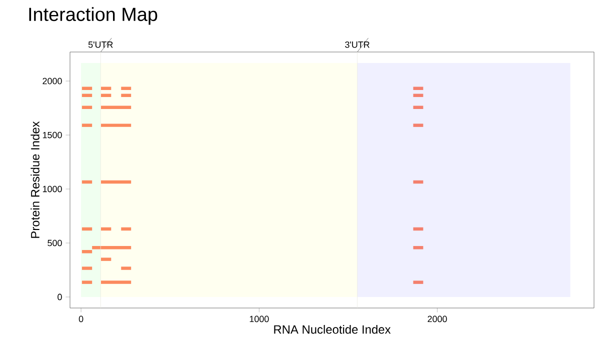 The height and width of the screenshot is (350, 600). I want to click on y-axis-title: Protein Residue Index, so click(35, 179).